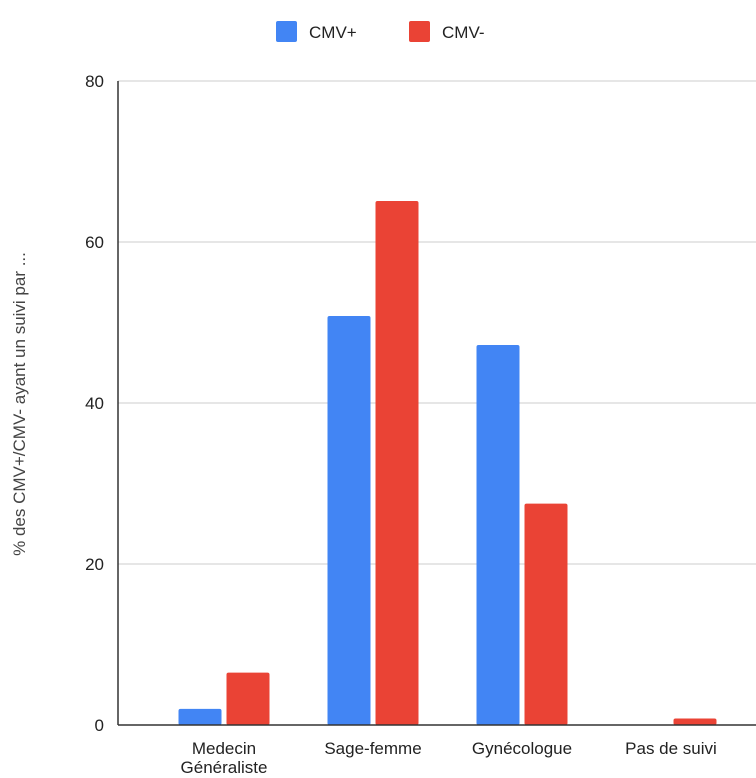 The width and height of the screenshot is (756, 778). What do you see at coordinates (671, 748) in the screenshot?
I see `x-category-label: Pas de suivi` at bounding box center [671, 748].